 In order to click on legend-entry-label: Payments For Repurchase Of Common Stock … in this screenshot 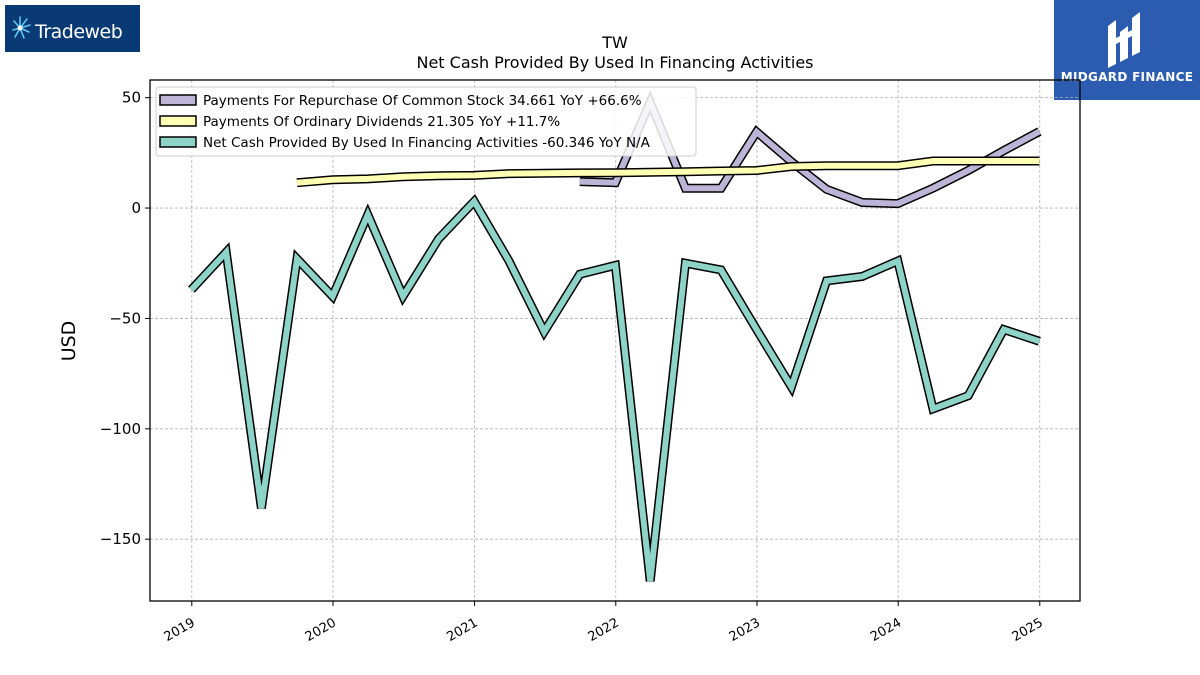, I will do `click(422, 101)`.